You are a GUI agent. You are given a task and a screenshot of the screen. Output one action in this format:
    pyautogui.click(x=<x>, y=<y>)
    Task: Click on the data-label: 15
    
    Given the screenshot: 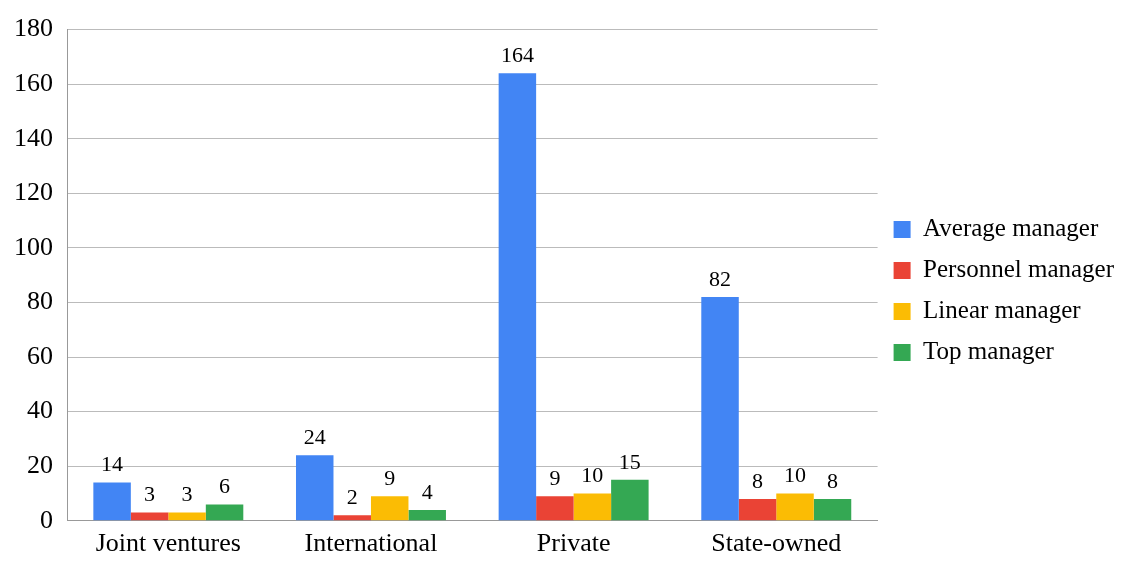 What is the action you would take?
    pyautogui.click(x=629, y=461)
    